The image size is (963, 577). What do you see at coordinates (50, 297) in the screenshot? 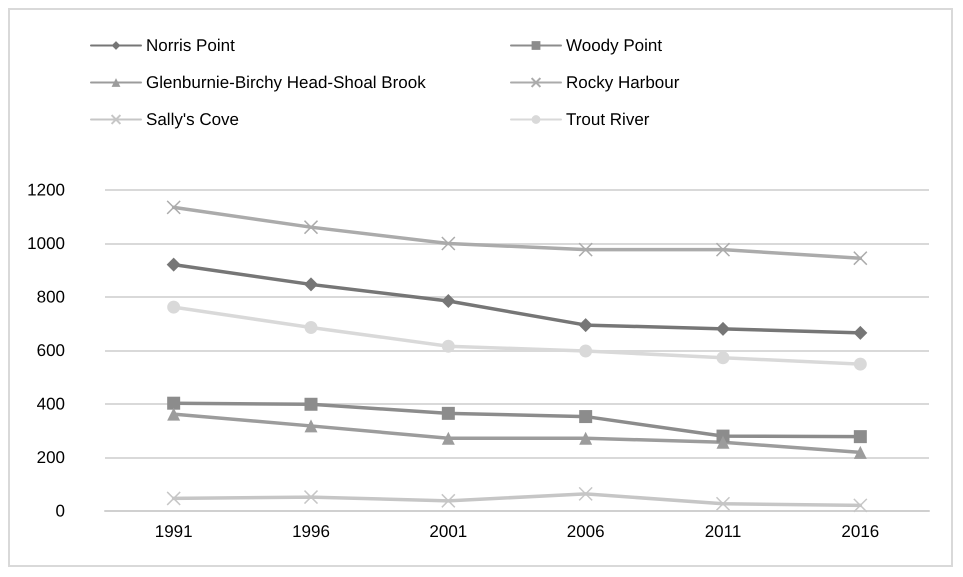
I see `y-tick-label: 800` at bounding box center [50, 297].